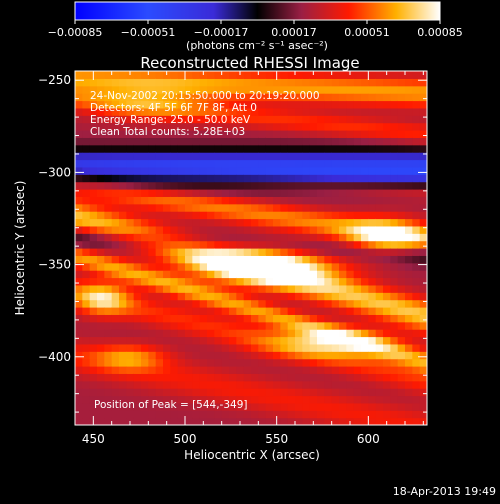  What do you see at coordinates (368, 439) in the screenshot?
I see `x-tick-label: 600` at bounding box center [368, 439].